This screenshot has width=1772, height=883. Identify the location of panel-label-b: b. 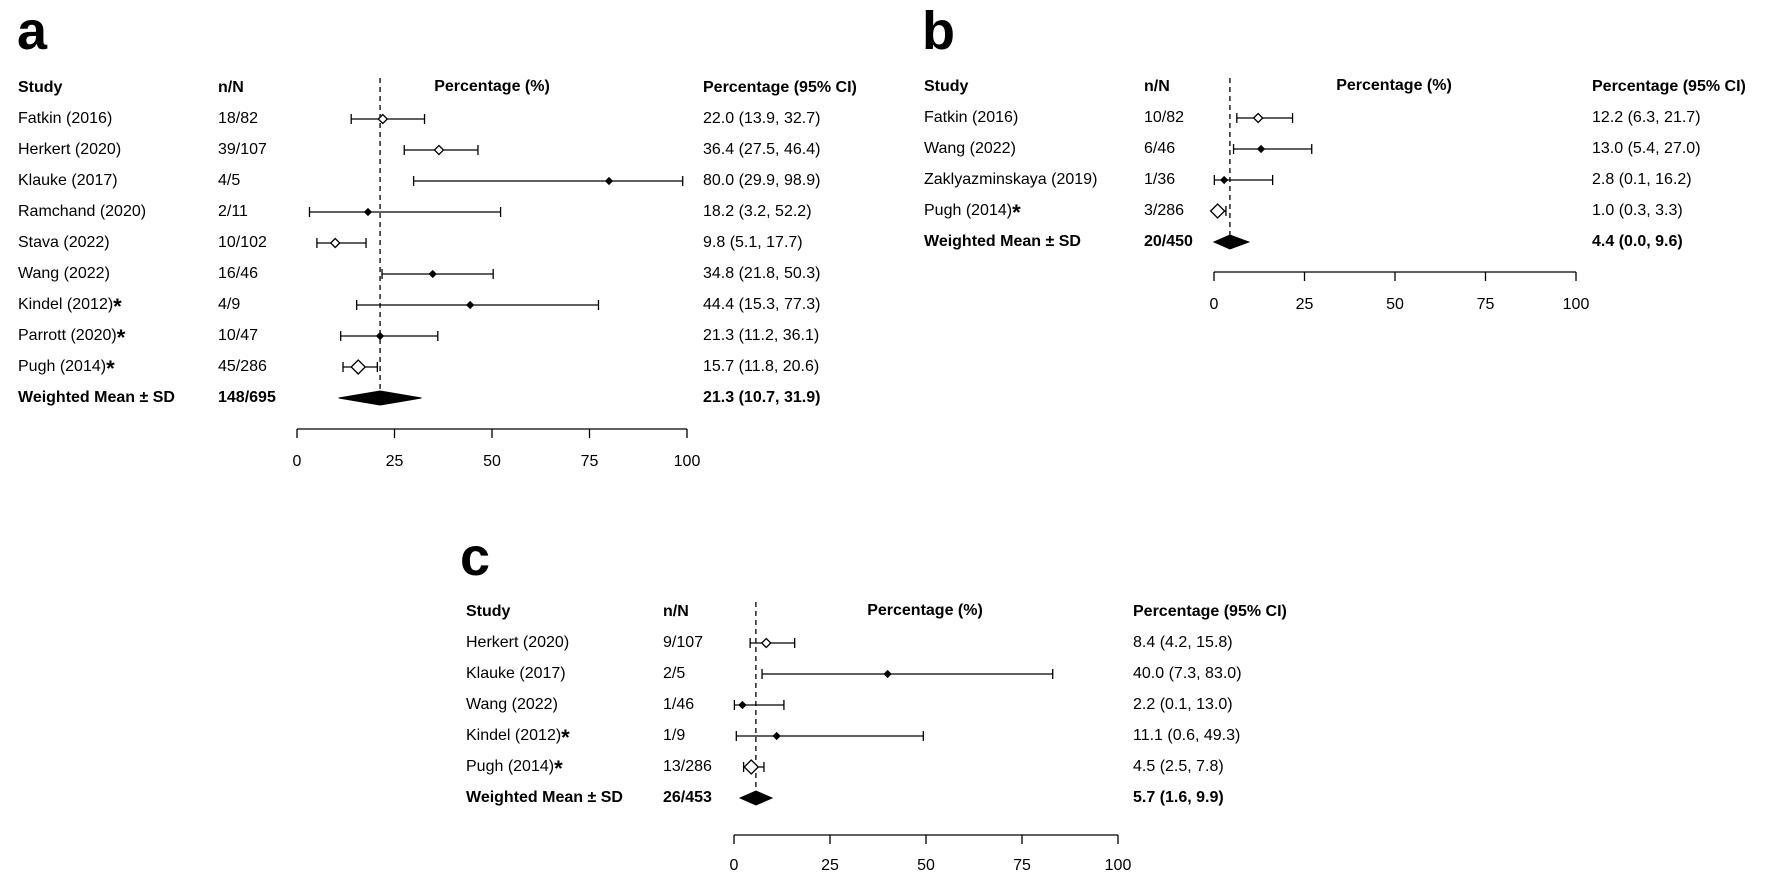
(938, 31).